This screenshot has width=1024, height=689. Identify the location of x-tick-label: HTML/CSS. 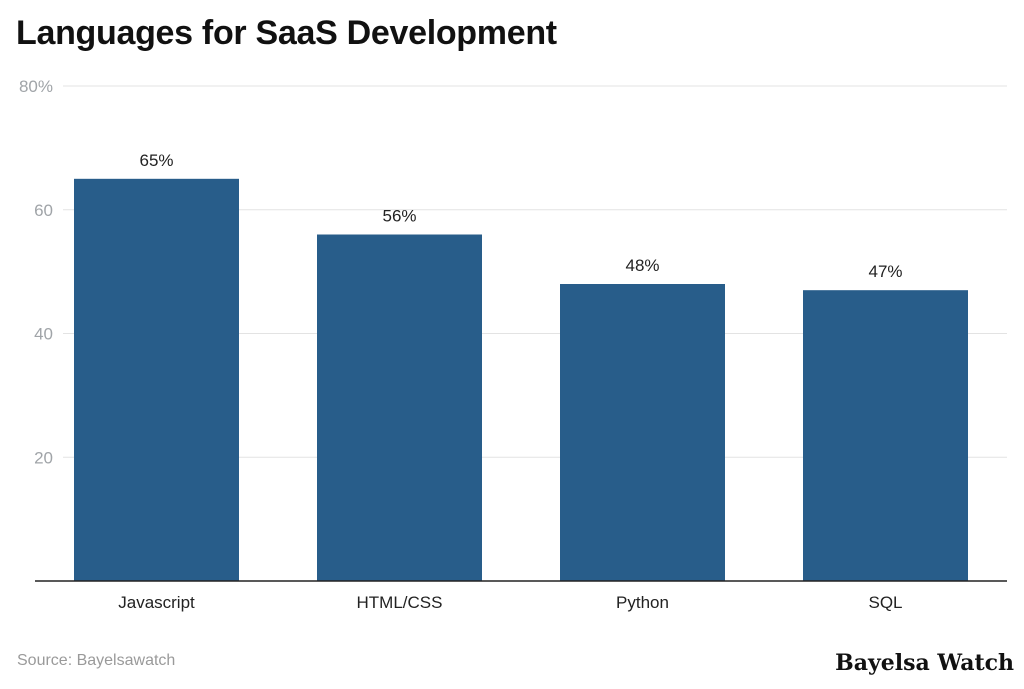
(400, 602).